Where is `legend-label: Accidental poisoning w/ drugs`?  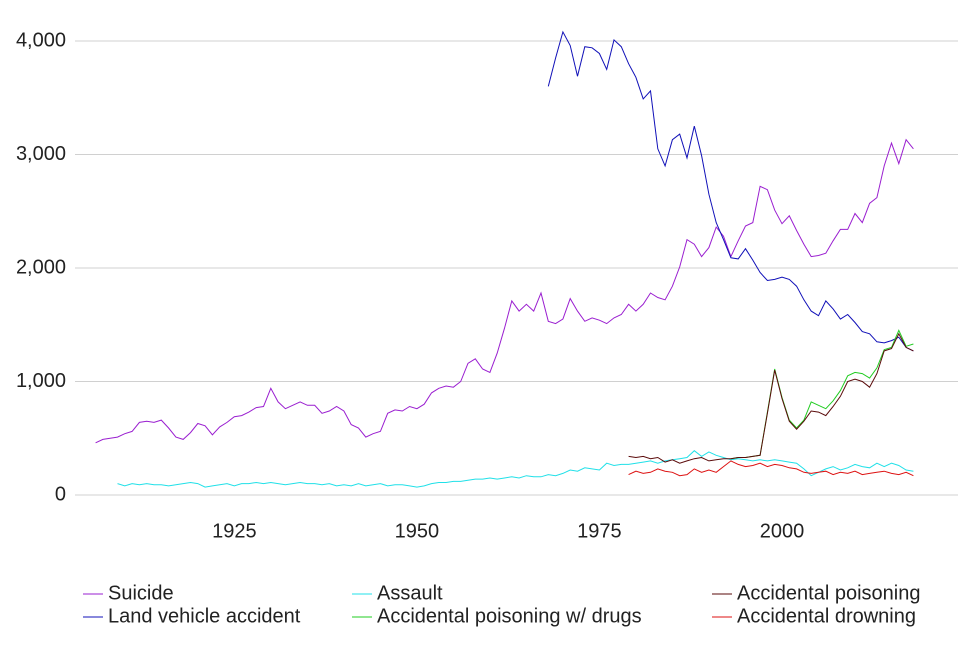
legend-label: Accidental poisoning w/ drugs is located at coordinates (509, 616).